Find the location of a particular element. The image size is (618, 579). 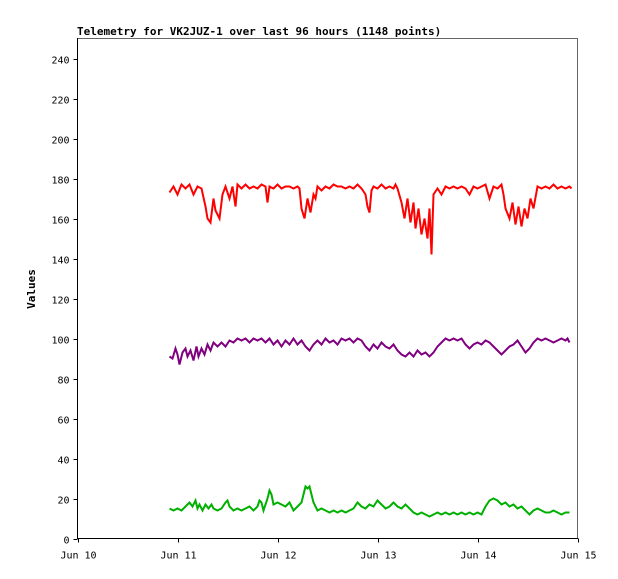

y-tick-label: 160 is located at coordinates (60, 221).